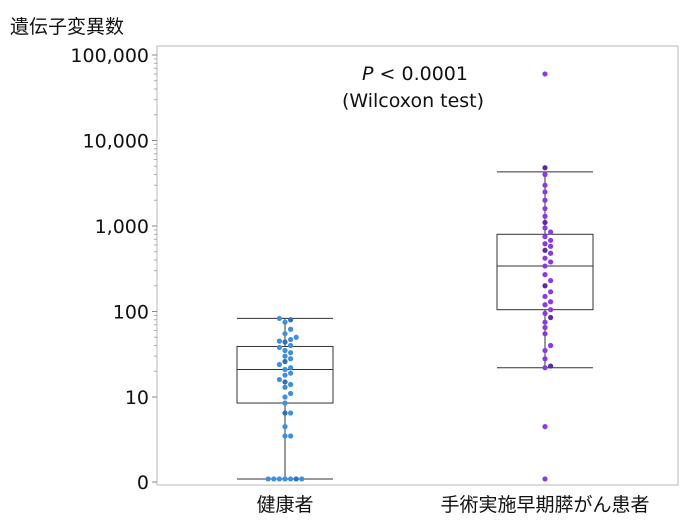 The height and width of the screenshot is (532, 690). What do you see at coordinates (67, 27) in the screenshot?
I see `y-axis-label: 遺伝子変異数` at bounding box center [67, 27].